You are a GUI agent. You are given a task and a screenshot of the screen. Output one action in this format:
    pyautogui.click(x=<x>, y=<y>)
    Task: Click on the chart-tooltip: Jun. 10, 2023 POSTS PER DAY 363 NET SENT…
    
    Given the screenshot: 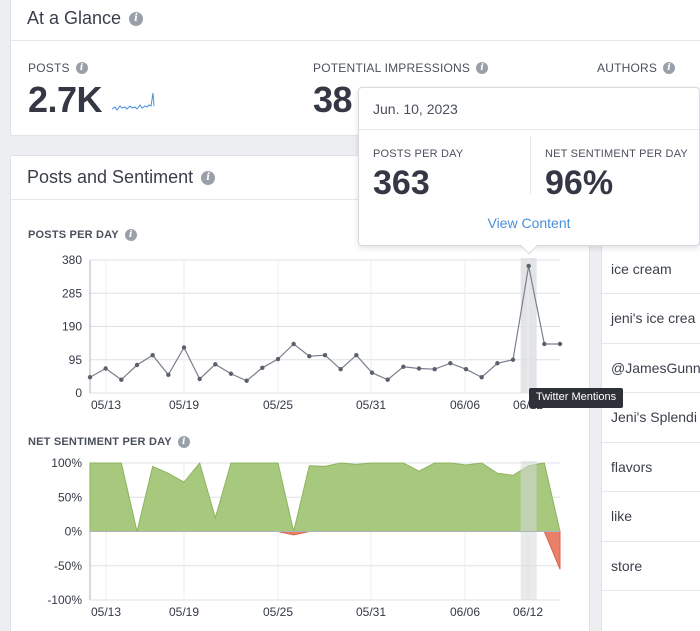 What is the action you would take?
    pyautogui.click(x=529, y=171)
    